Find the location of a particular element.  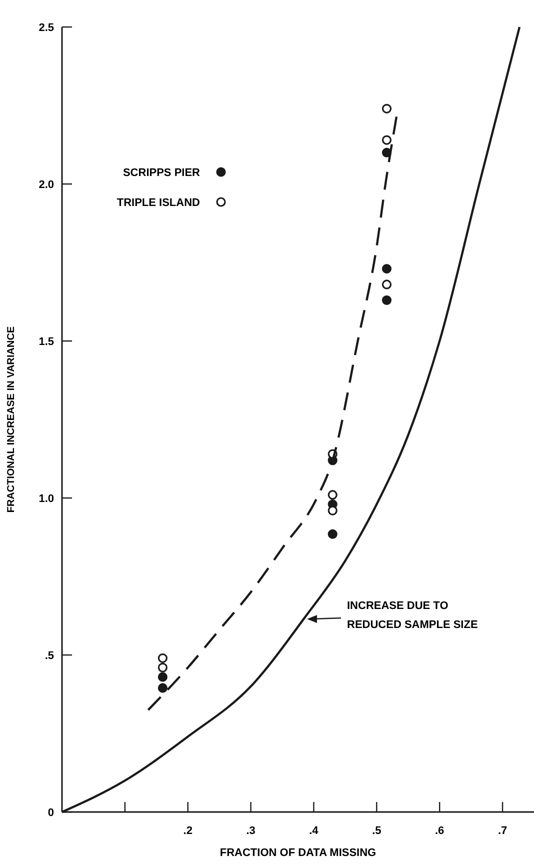

y-tick-label: 2.5 is located at coordinates (46, 28).